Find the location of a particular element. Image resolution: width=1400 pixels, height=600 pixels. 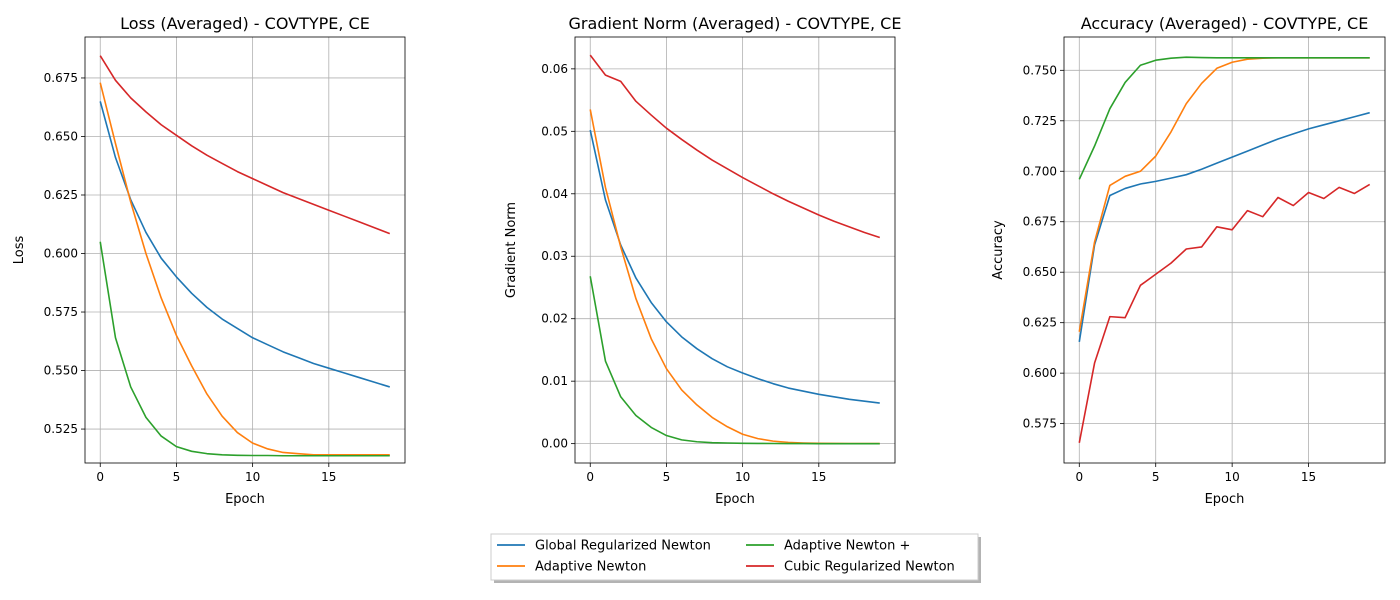

chart-title: Accuracy (Averaged) - COVTYPE, CE is located at coordinates (1225, 23).